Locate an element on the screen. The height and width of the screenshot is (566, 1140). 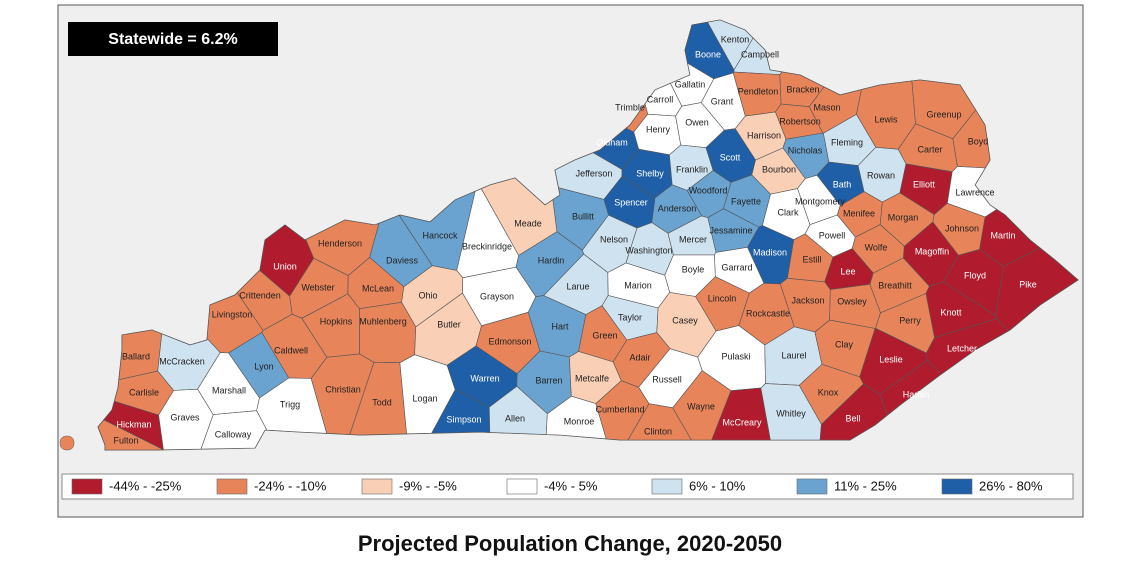
legend-label: 26% - 80% is located at coordinates (1011, 485).